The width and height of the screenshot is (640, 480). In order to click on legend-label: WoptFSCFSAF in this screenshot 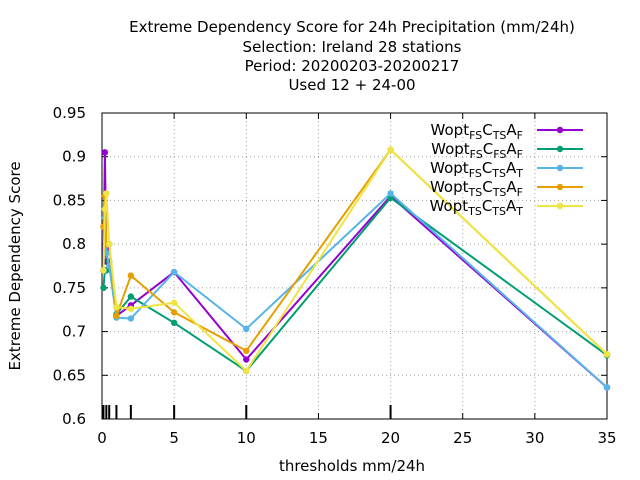, I will do `click(477, 150)`.